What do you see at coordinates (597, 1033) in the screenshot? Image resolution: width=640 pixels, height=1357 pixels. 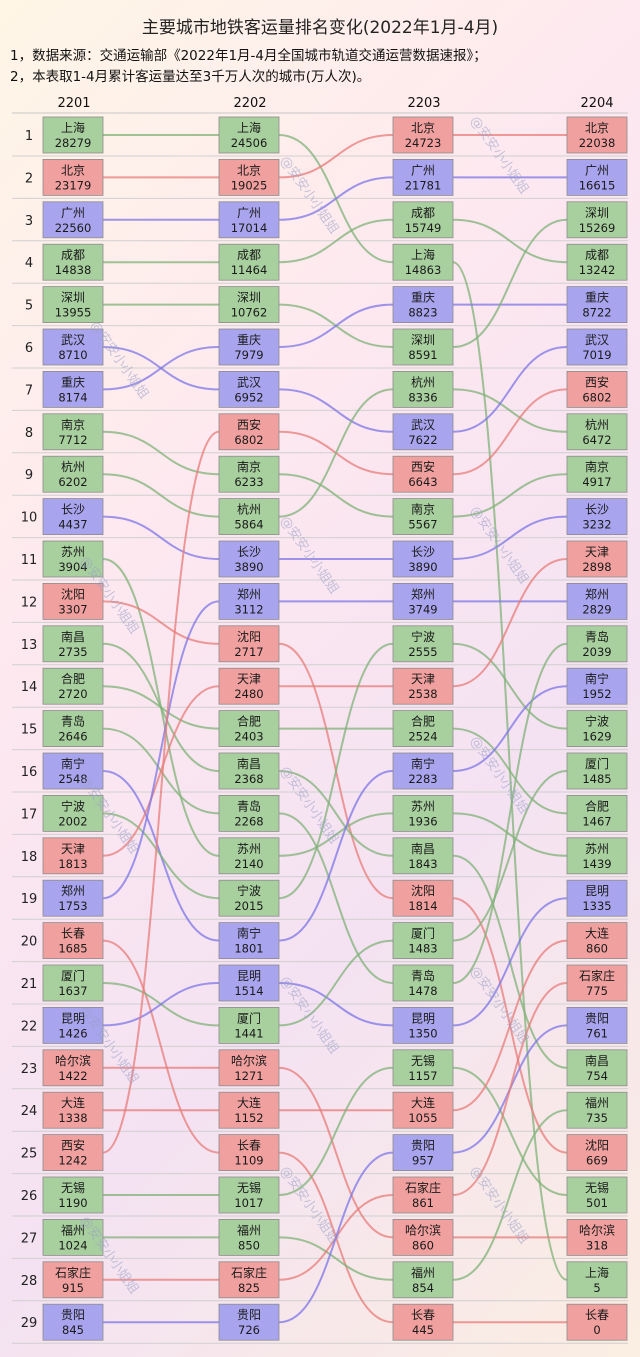 I see `city-value: 761` at bounding box center [597, 1033].